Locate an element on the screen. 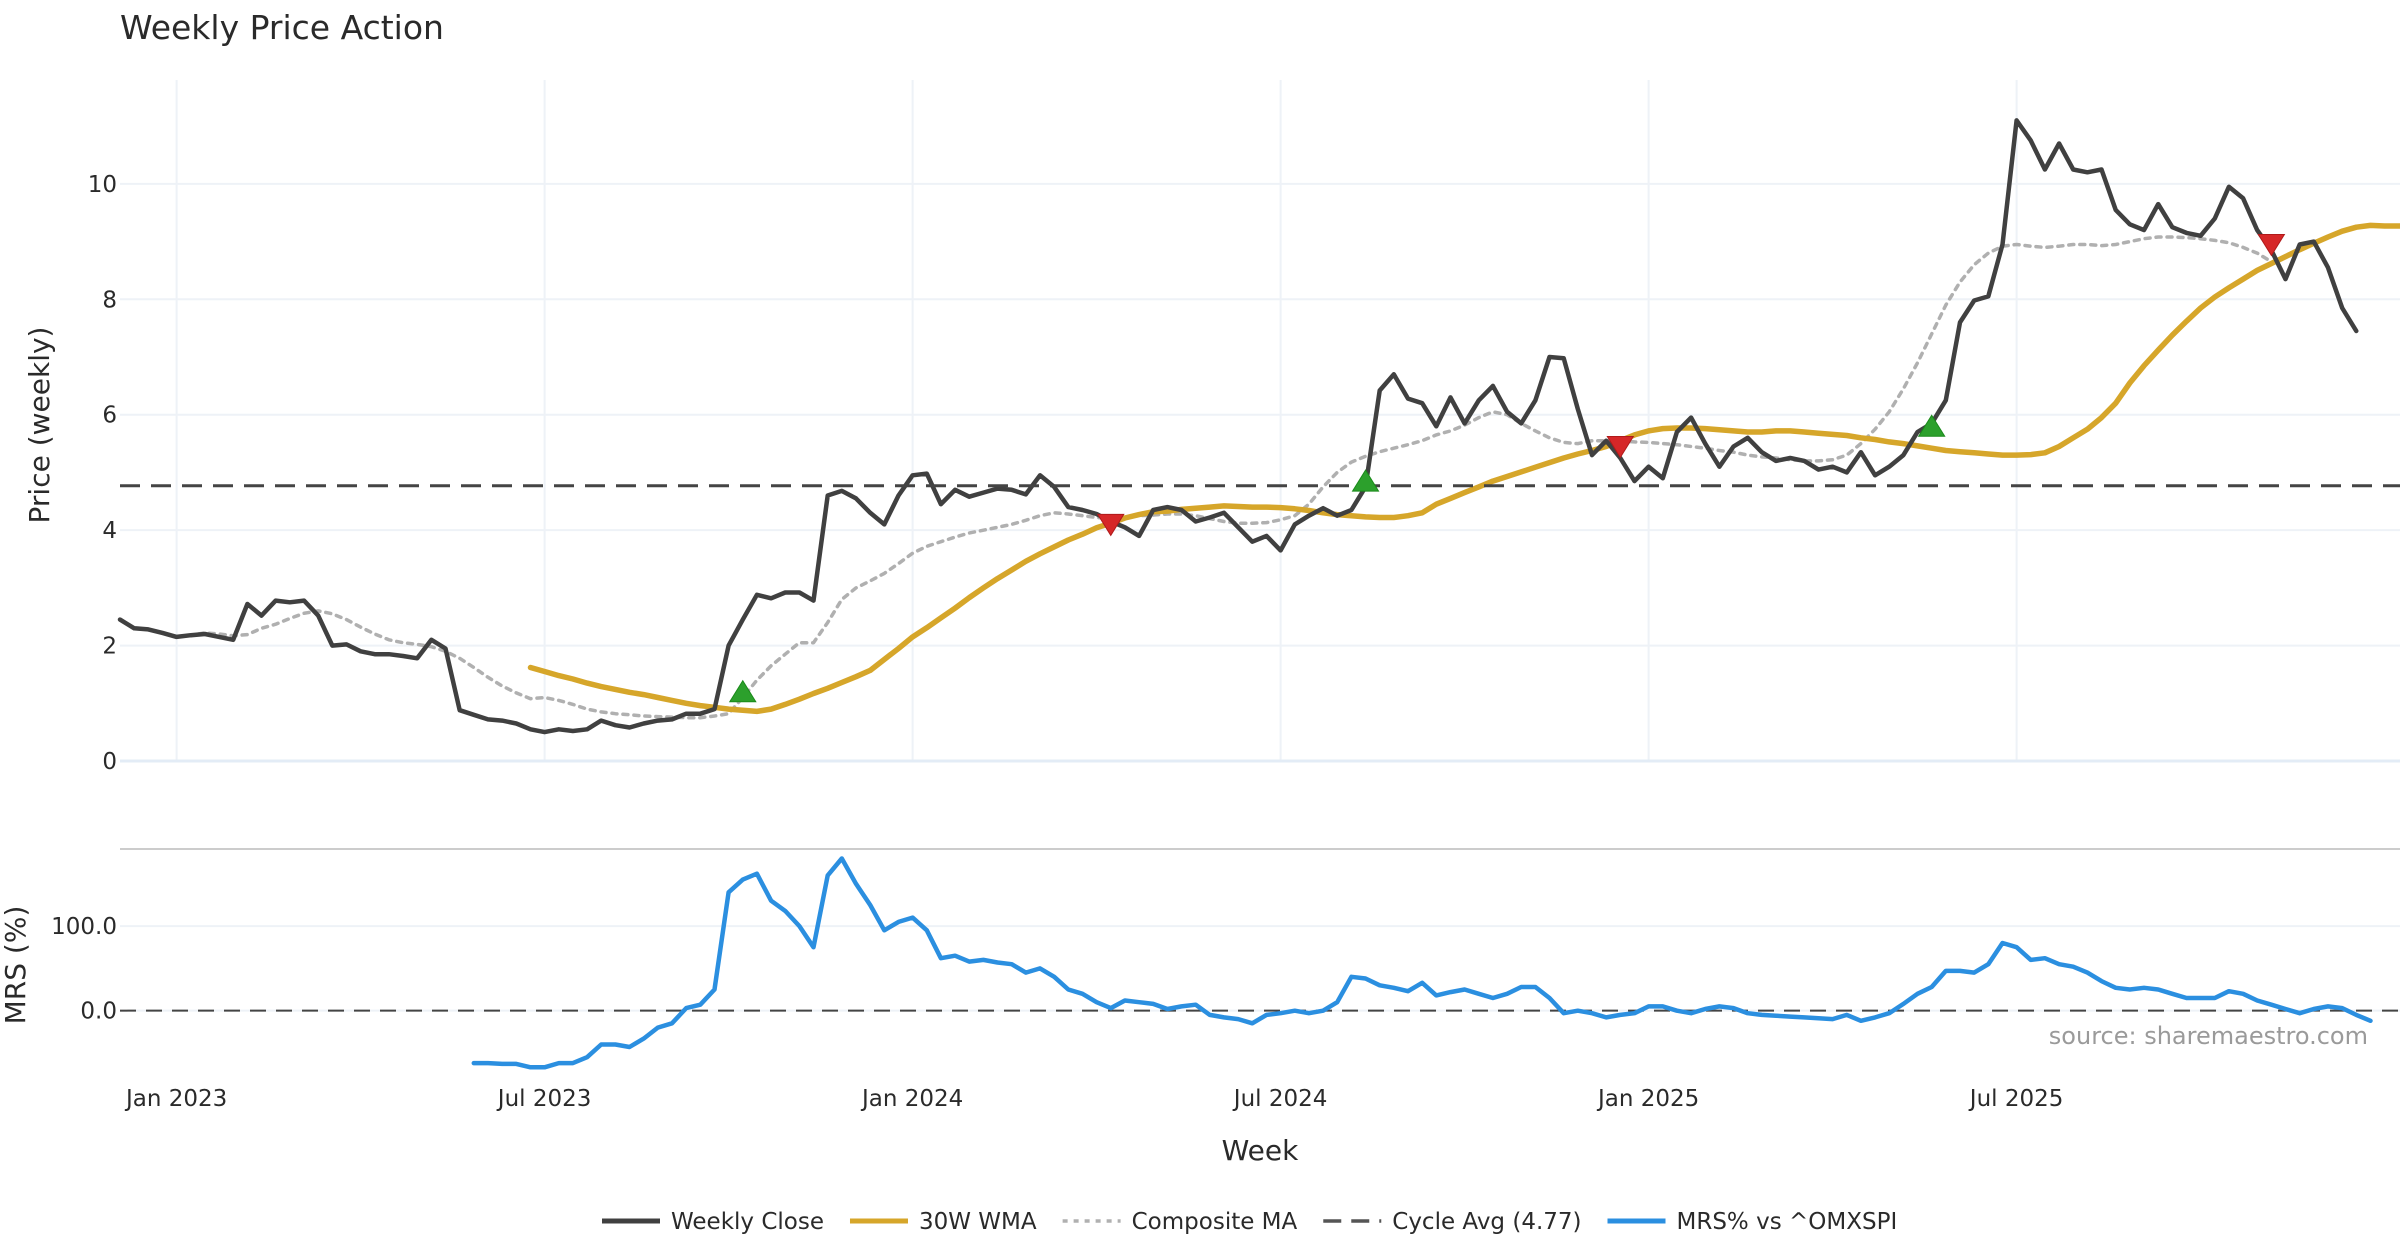 The image size is (2400, 1260). legend-label: Weekly Close is located at coordinates (747, 1222).